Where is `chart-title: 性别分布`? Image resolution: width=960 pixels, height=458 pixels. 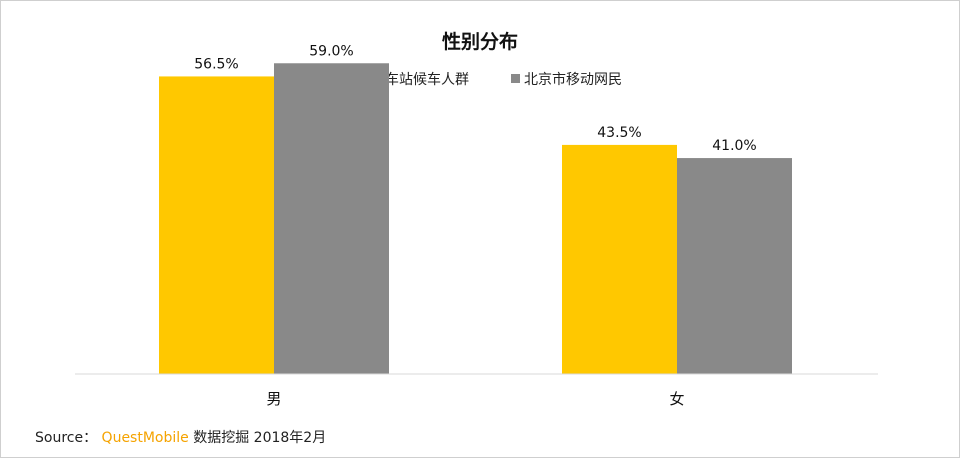
chart-title: 性别分布 is located at coordinates (480, 41).